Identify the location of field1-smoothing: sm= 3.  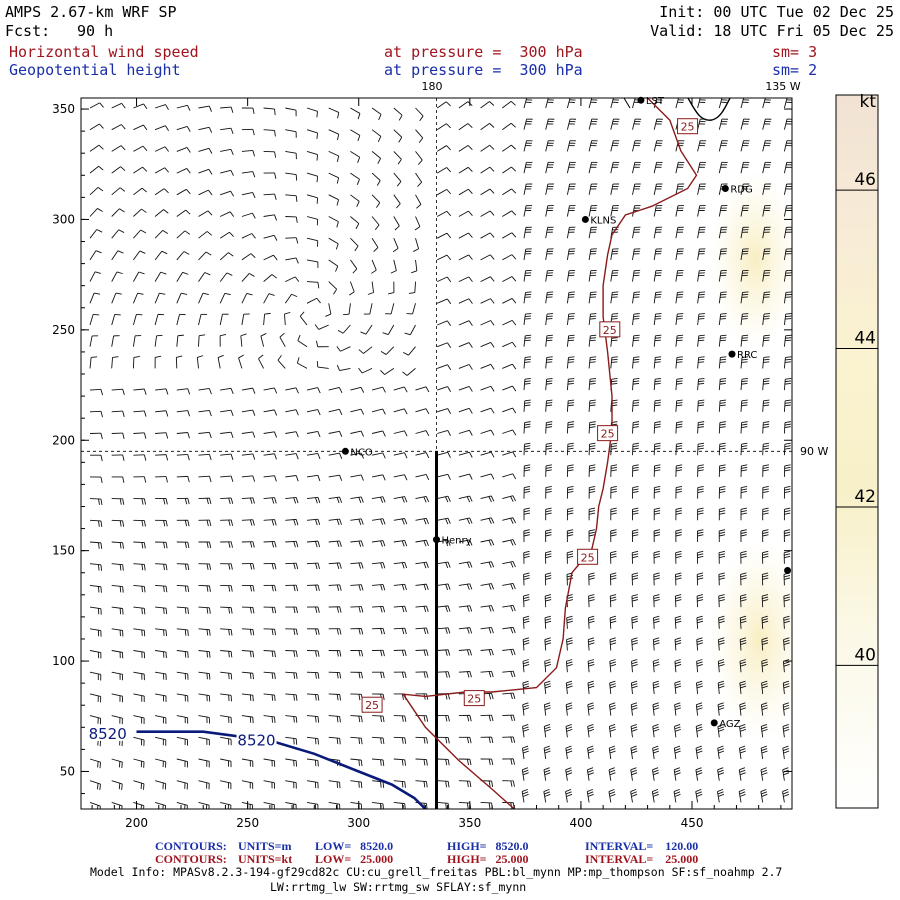
(795, 52).